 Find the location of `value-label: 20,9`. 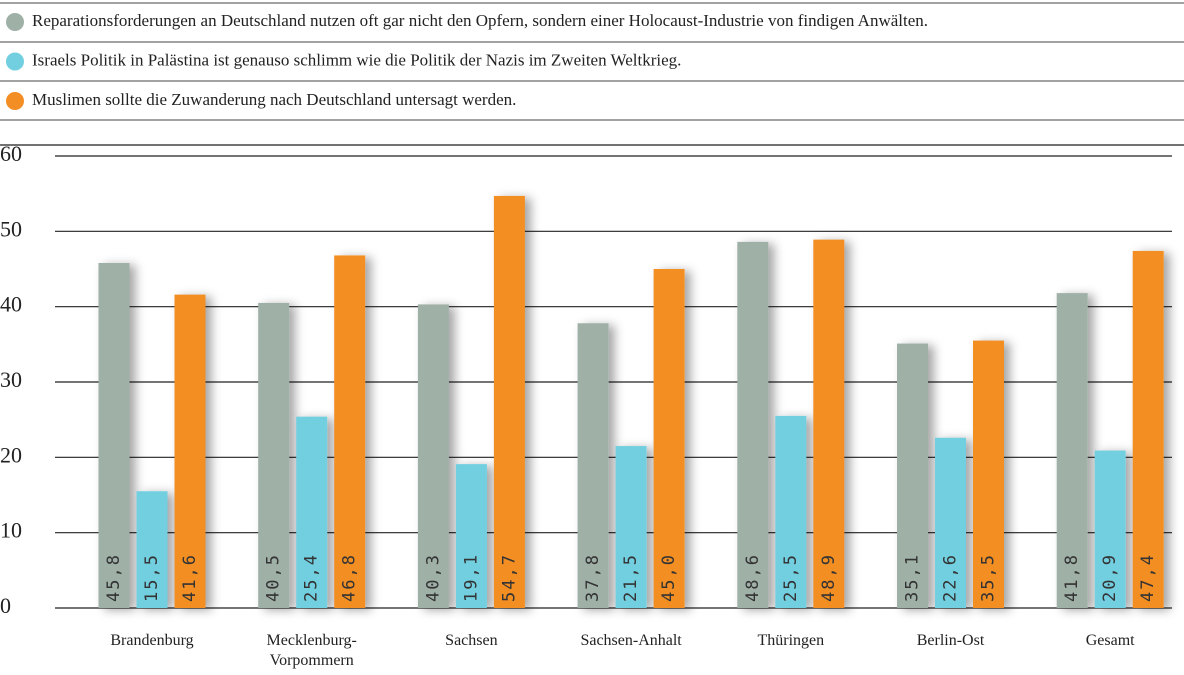

value-label: 20,9 is located at coordinates (1110, 577).